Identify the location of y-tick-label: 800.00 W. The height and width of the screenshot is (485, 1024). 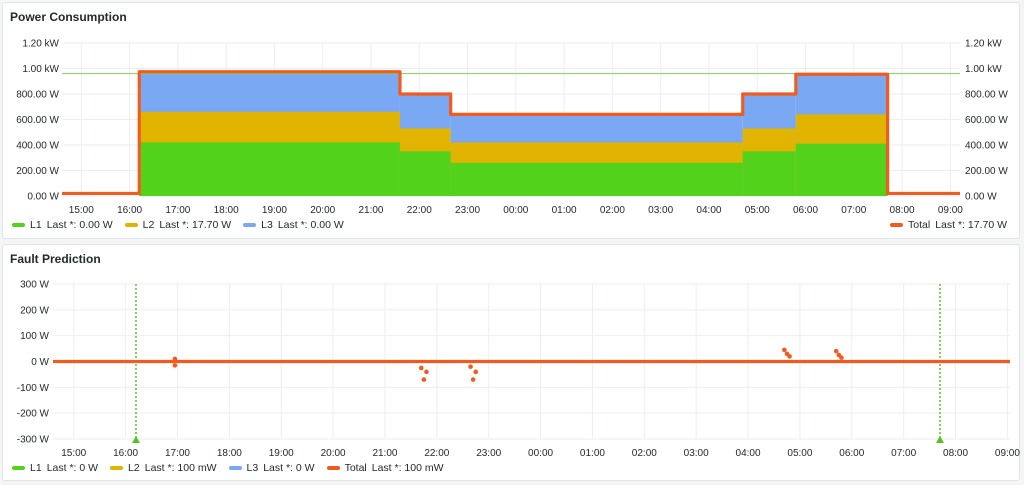
(37, 95).